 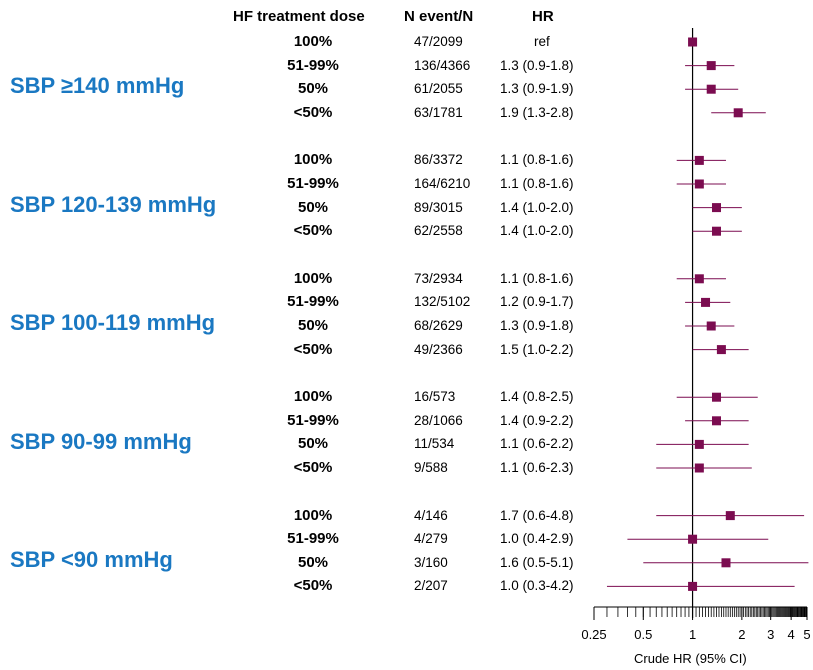 I want to click on group-label: SBP ≥140 mmHg, so click(x=97, y=86).